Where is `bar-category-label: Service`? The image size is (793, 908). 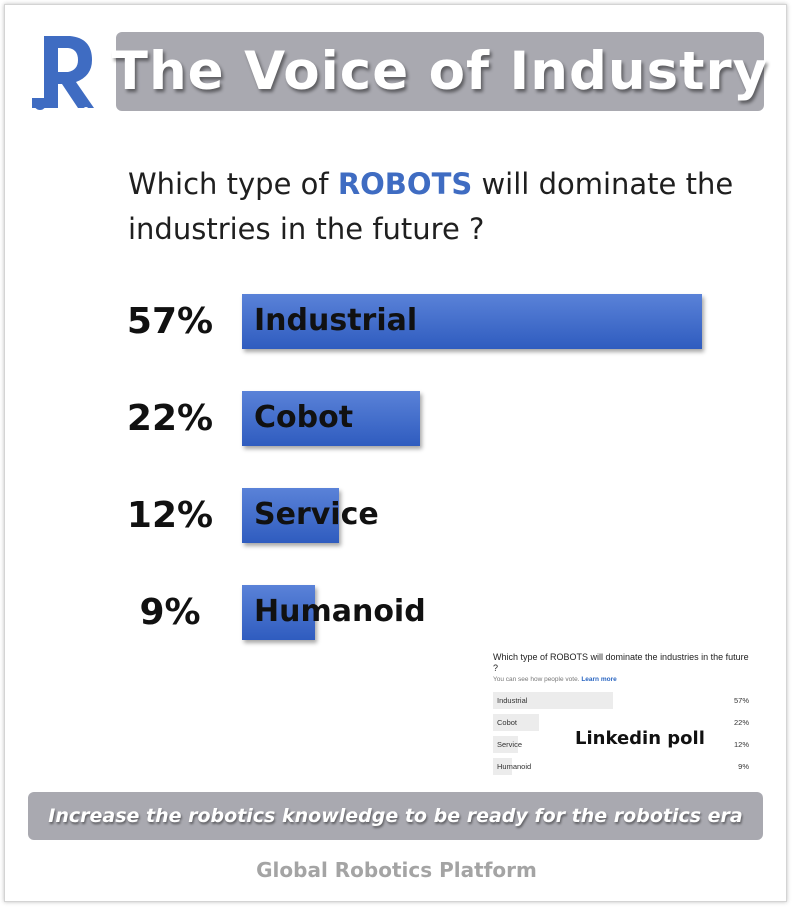
bar-category-label: Service is located at coordinates (316, 514).